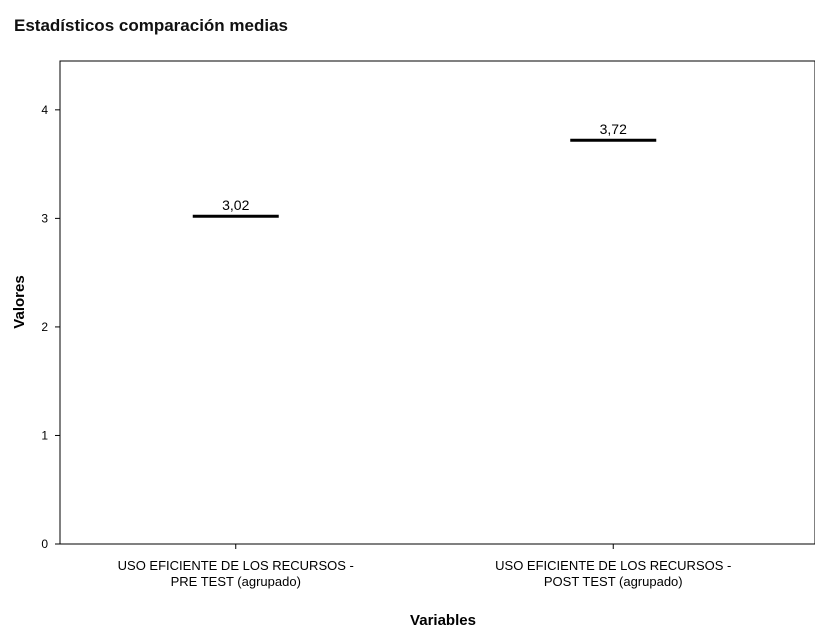 The width and height of the screenshot is (815, 628). What do you see at coordinates (236, 581) in the screenshot?
I see `x-tick-label: PRE TEST (agrupado)` at bounding box center [236, 581].